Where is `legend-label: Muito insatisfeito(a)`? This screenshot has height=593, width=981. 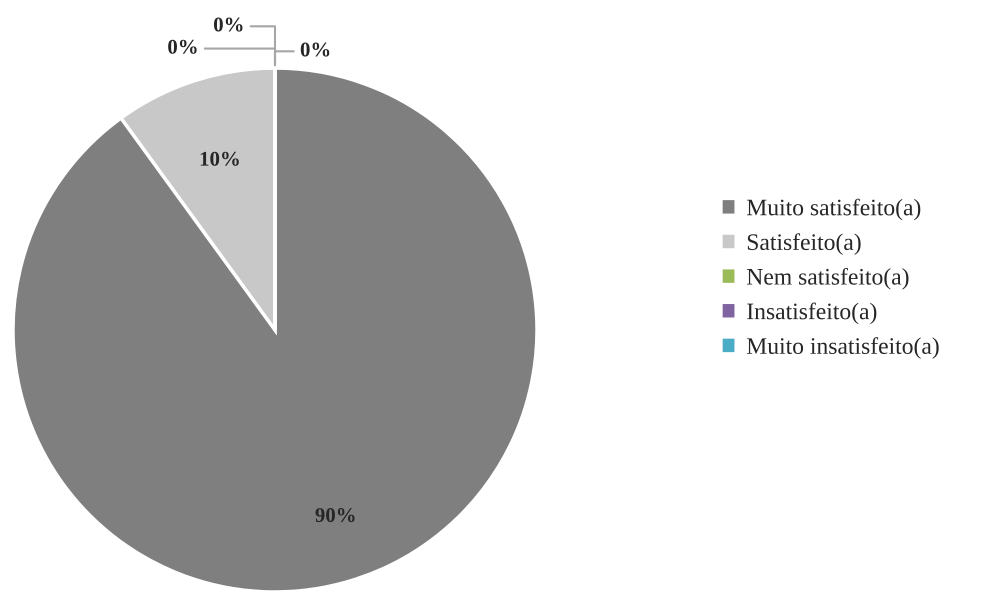 legend-label: Muito insatisfeito(a) is located at coordinates (842, 348).